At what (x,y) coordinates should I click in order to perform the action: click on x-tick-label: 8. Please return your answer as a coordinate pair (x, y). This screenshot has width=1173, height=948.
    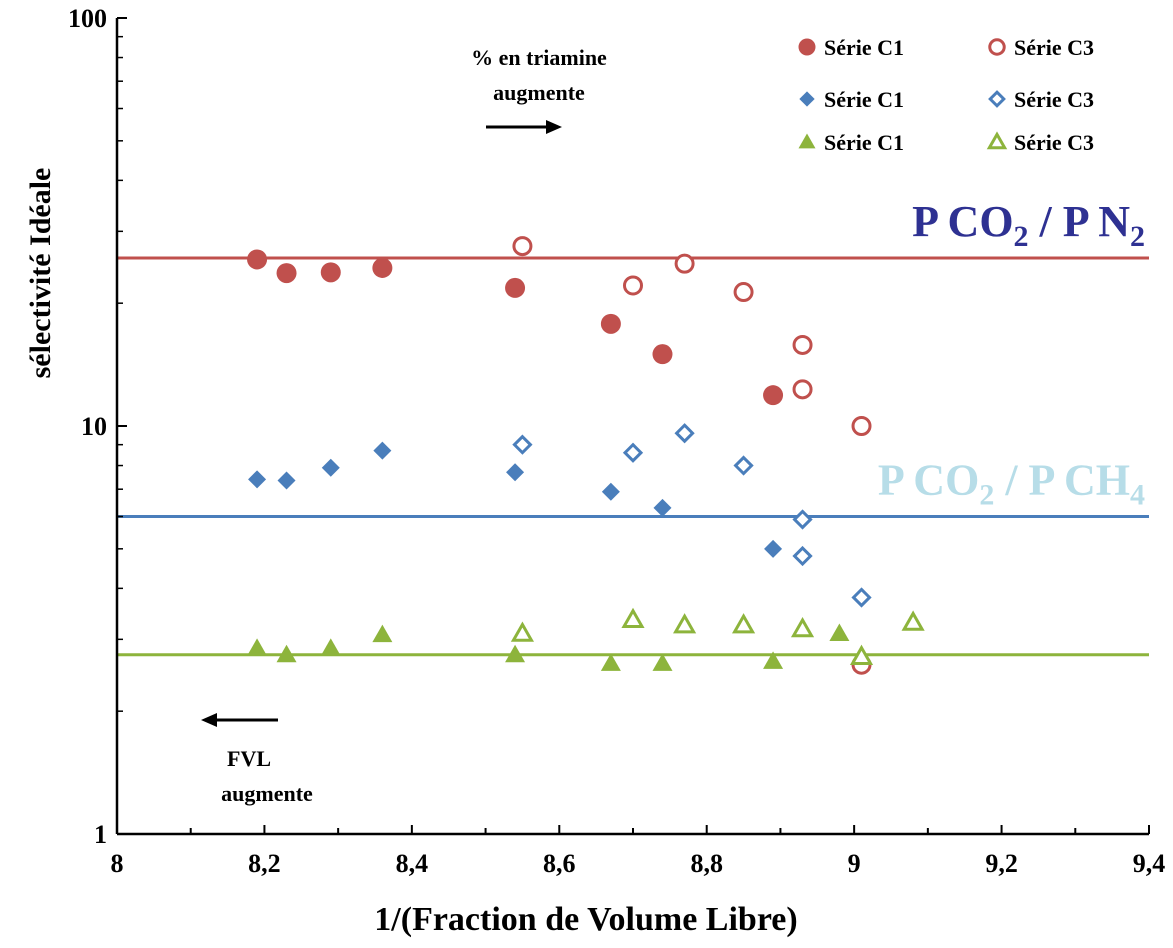
    Looking at the image, I should click on (117, 863).